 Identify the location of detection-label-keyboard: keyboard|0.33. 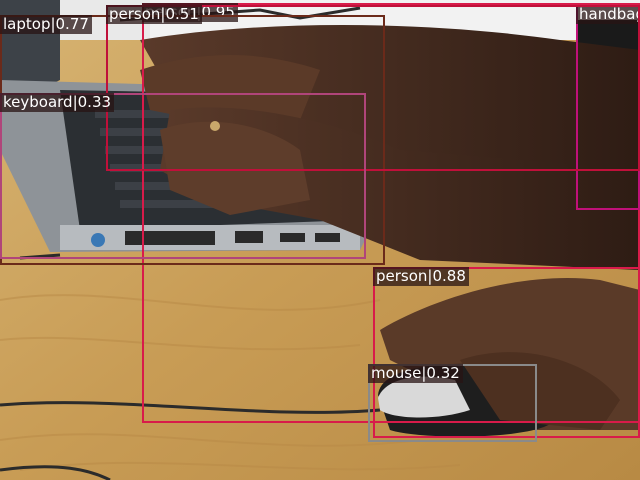
(57, 102).